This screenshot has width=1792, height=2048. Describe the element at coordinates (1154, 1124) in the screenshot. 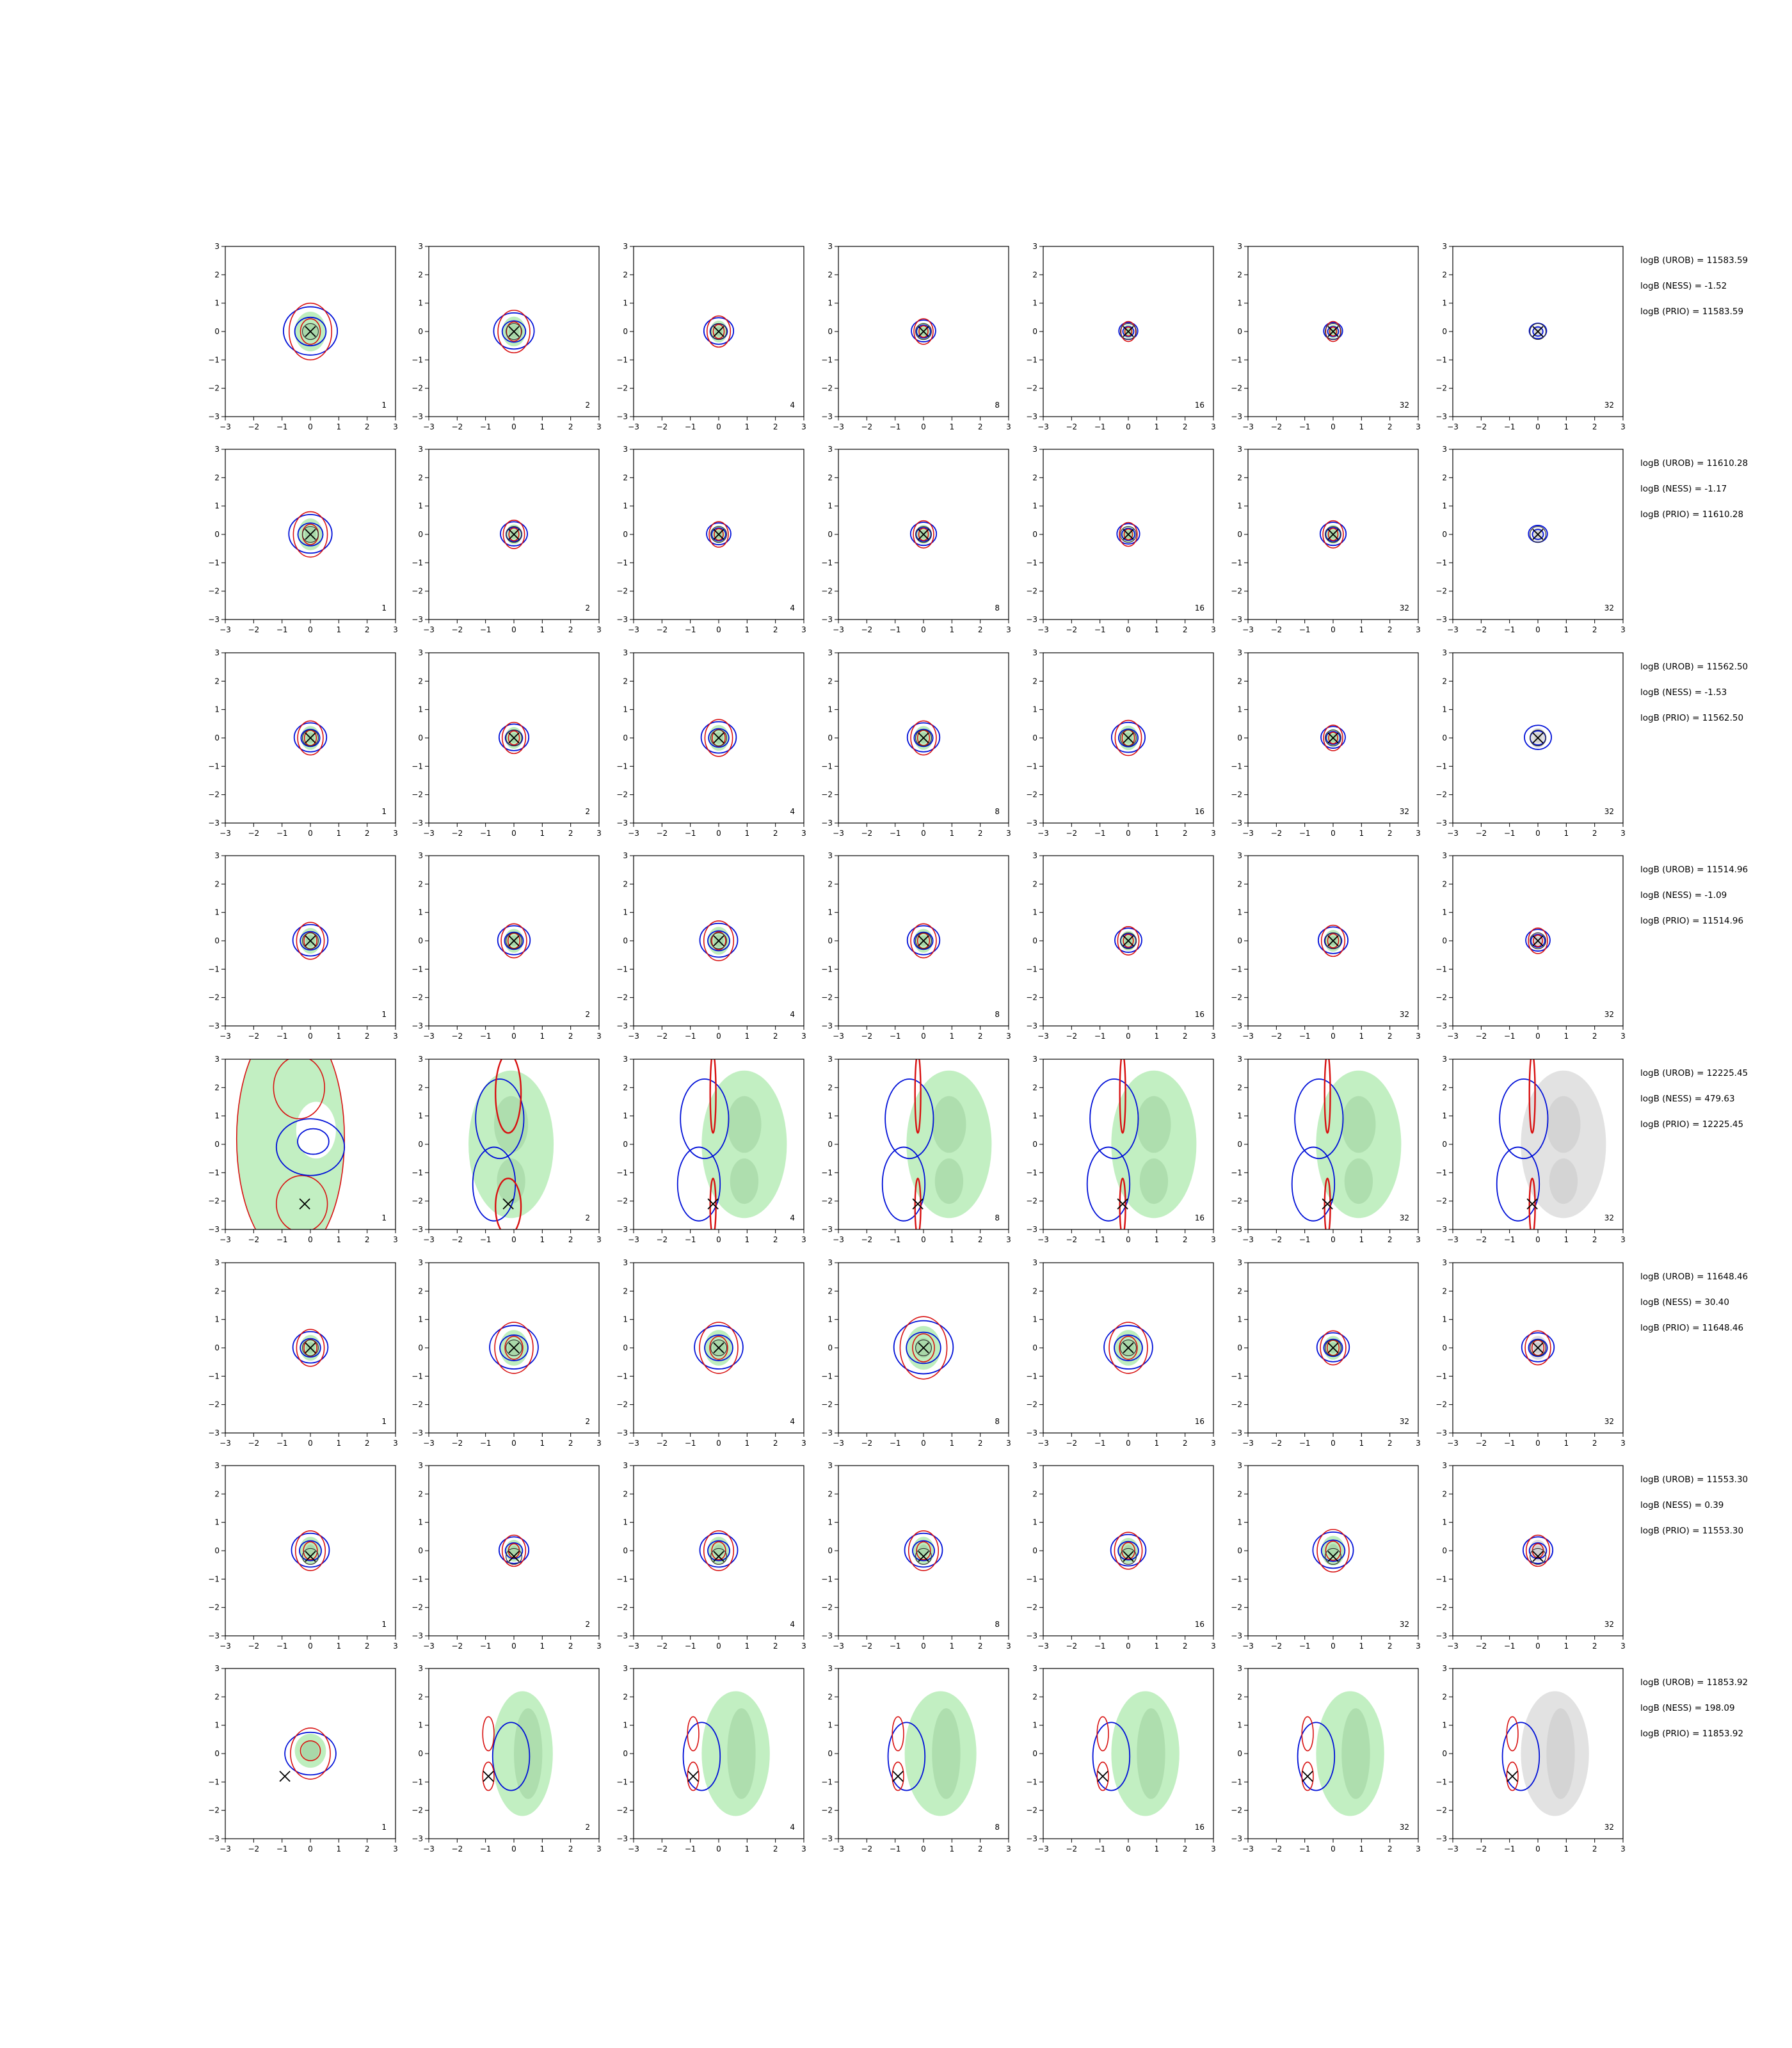

I see `reference-core-upper` at that location.